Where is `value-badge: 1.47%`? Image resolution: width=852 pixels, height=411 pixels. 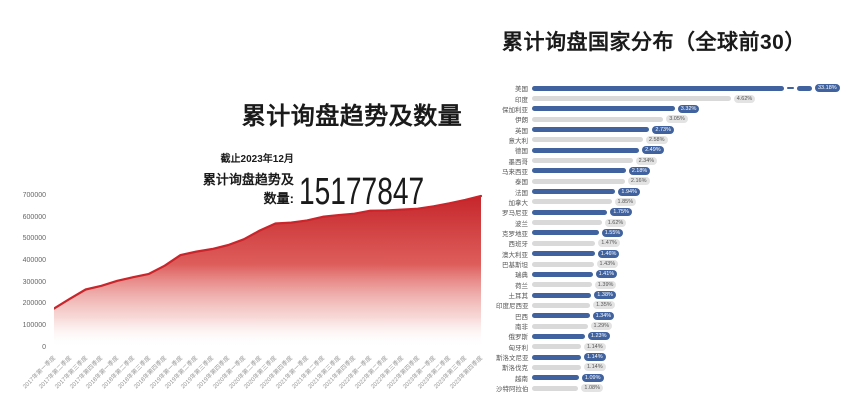 value-badge: 1.47% is located at coordinates (609, 243).